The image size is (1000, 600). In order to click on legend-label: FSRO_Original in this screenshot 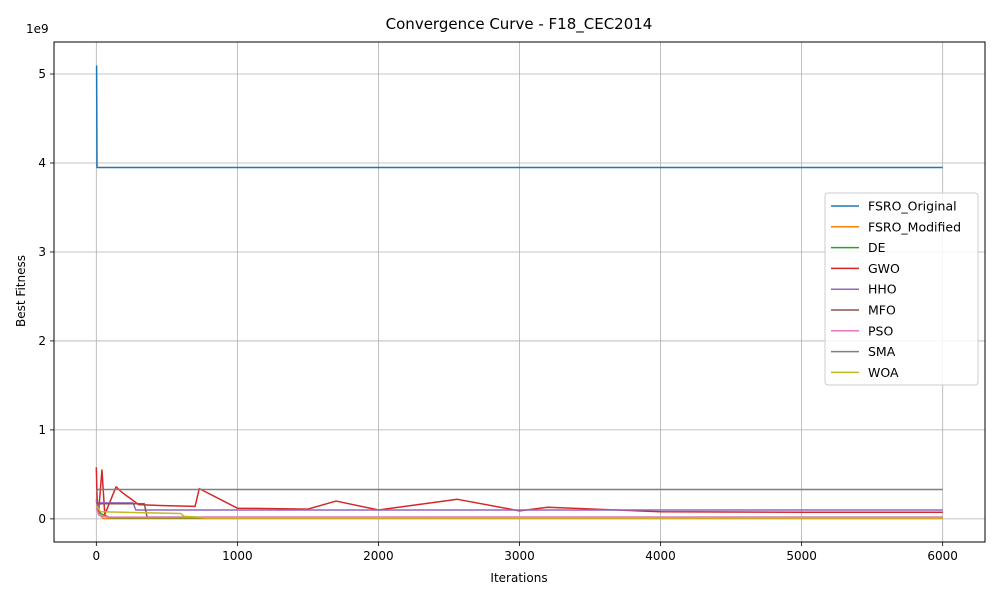, I will do `click(912, 206)`.